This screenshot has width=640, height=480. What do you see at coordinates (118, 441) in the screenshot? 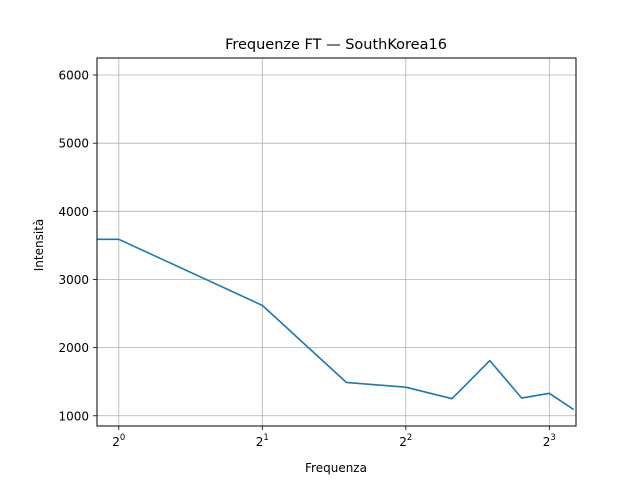
I see `x-tick-label: 20` at bounding box center [118, 441].